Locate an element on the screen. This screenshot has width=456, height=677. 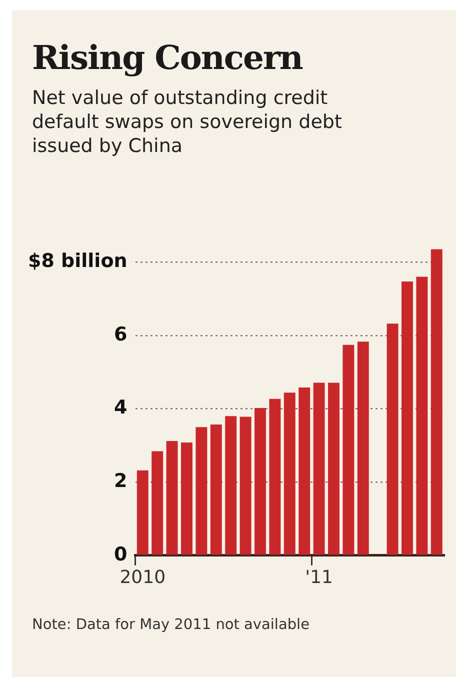
x-tick-label: '11 is located at coordinates (319, 577).